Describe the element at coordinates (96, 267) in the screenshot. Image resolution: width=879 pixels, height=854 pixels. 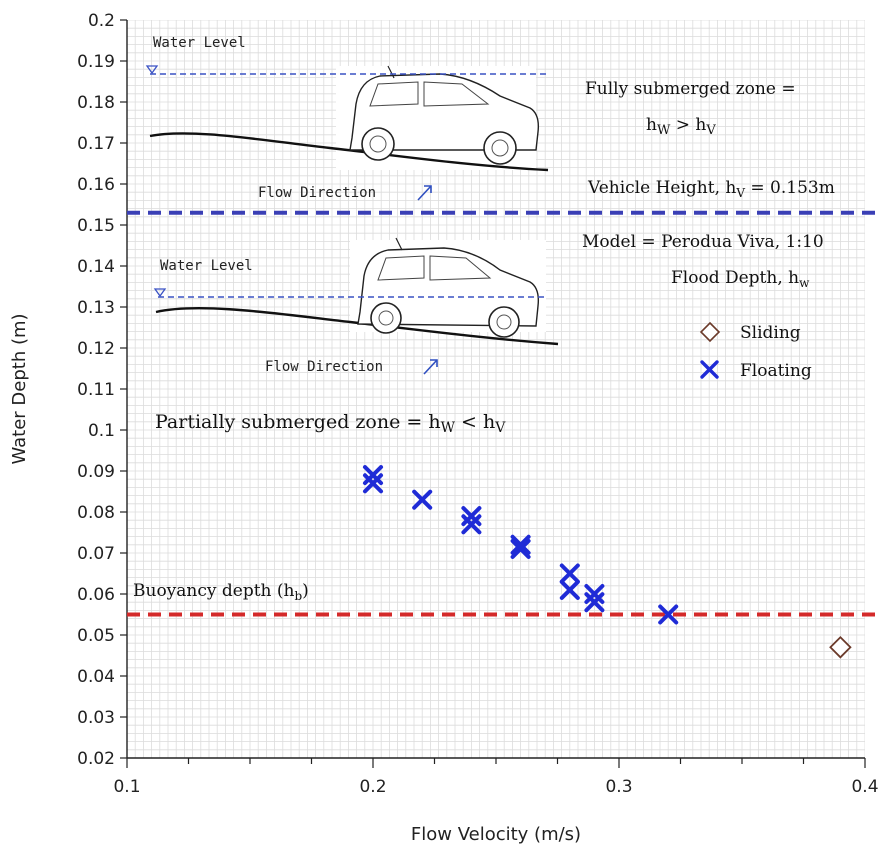
I see `y-tick-label: 0.14` at that location.